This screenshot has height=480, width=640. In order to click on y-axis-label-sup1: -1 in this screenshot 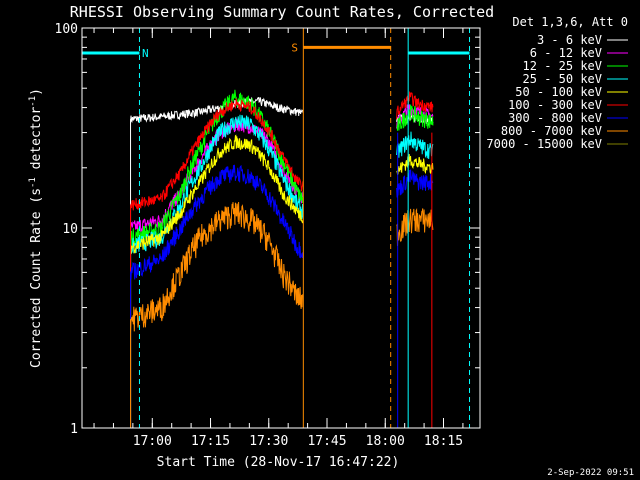, I will do `click(33, 182)`.